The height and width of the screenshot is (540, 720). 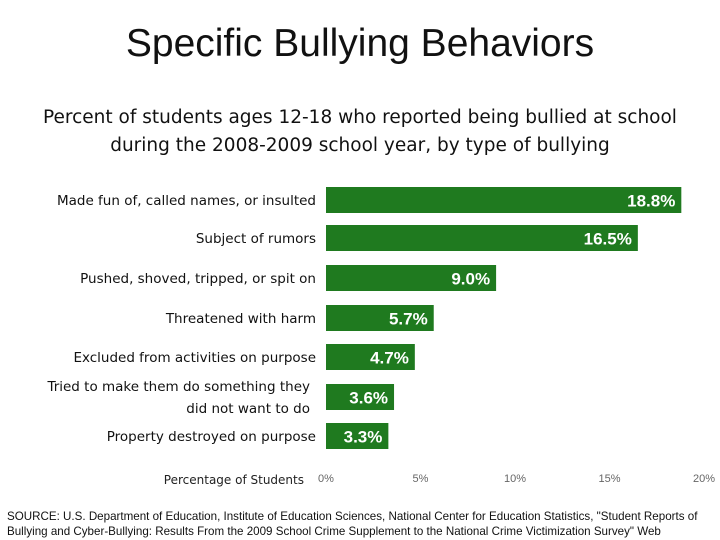 I want to click on category-label-line: did not want to do, so click(x=248, y=409).